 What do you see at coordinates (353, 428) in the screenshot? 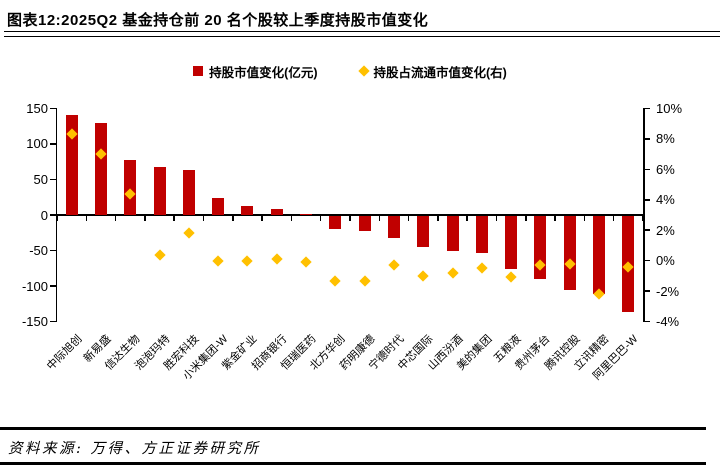
I see `footer-divider-top` at bounding box center [353, 428].